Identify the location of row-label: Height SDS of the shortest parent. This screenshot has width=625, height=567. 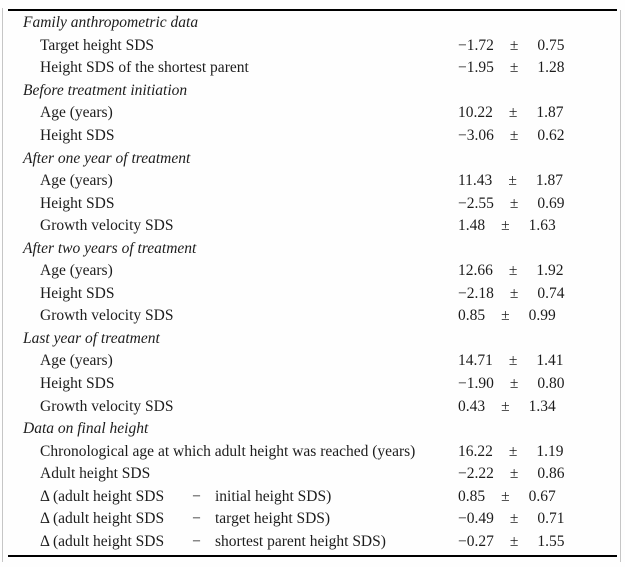
(144, 68).